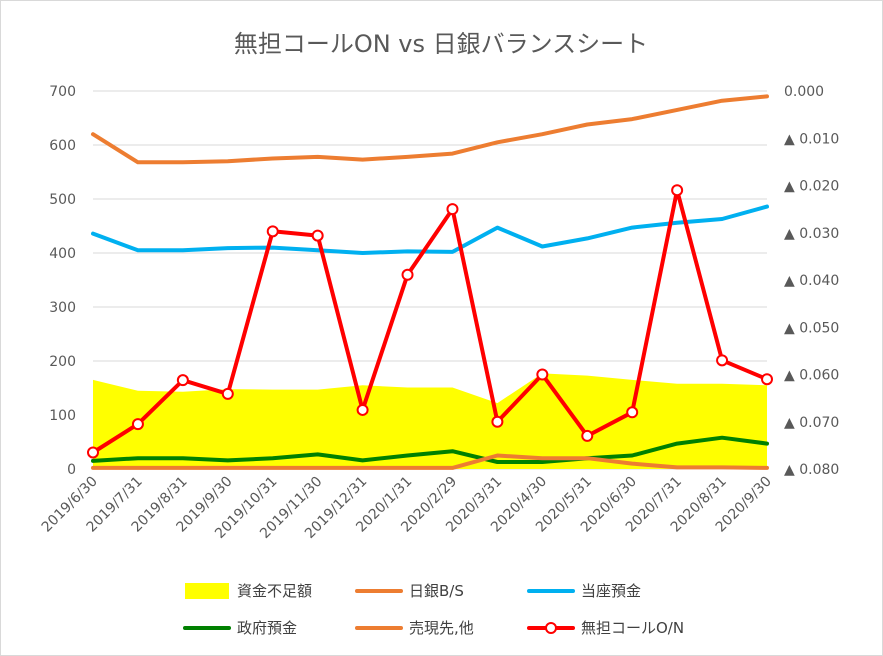  Describe the element at coordinates (274, 591) in the screenshot. I see `legend-label: 資金不足額` at that location.